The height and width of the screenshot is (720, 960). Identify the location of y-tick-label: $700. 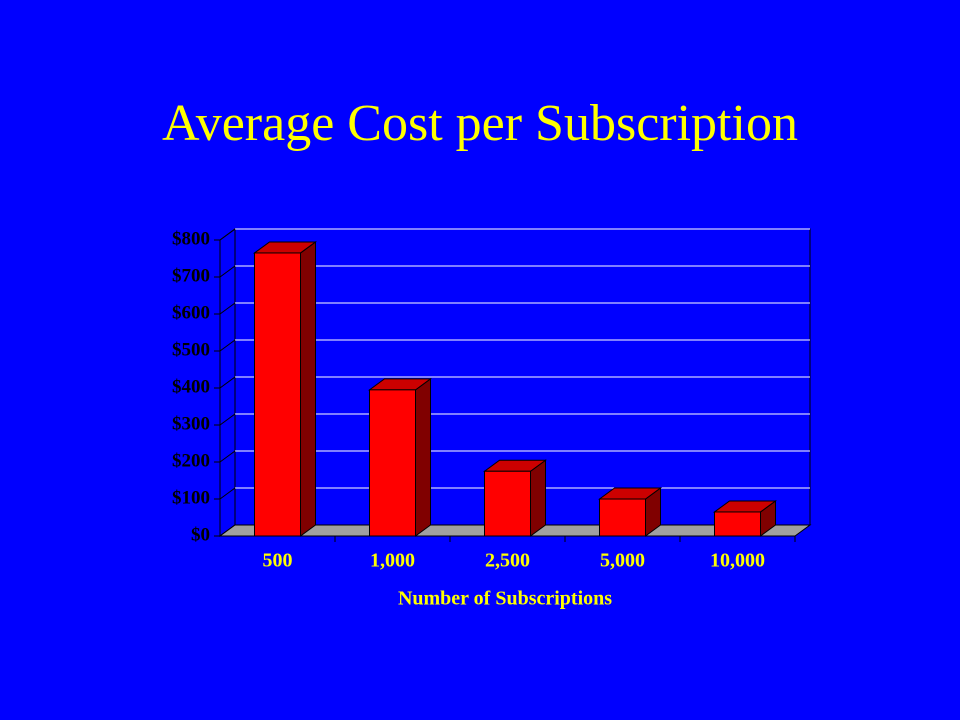
(191, 275).